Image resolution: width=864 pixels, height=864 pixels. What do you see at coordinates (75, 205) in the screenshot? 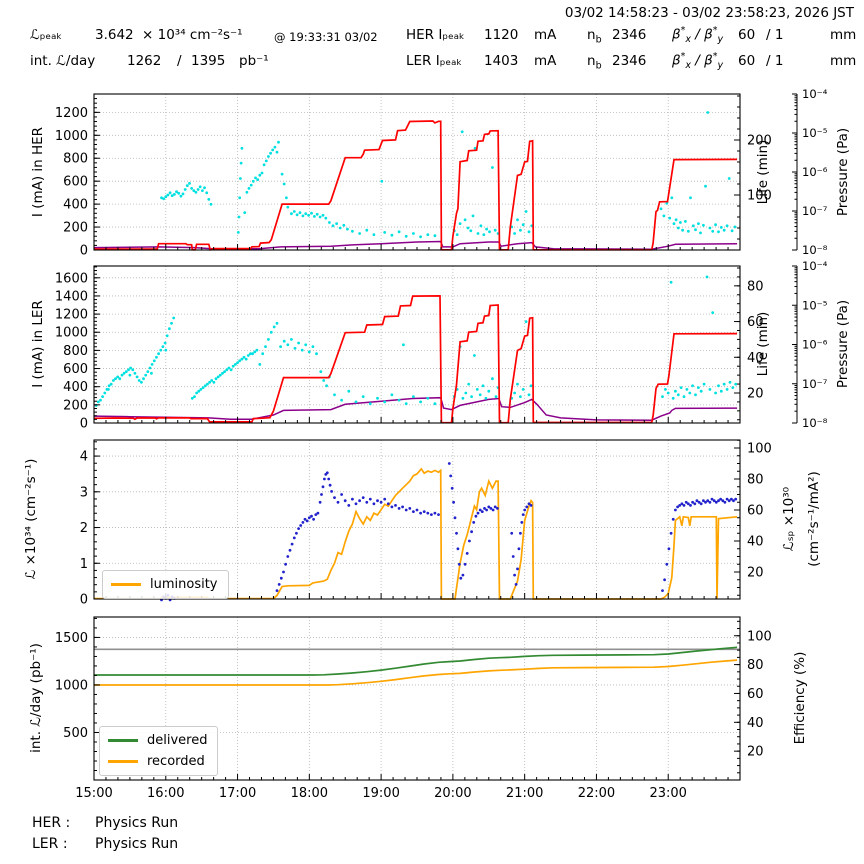
I see `her-ytick-label: 400` at bounding box center [75, 205].